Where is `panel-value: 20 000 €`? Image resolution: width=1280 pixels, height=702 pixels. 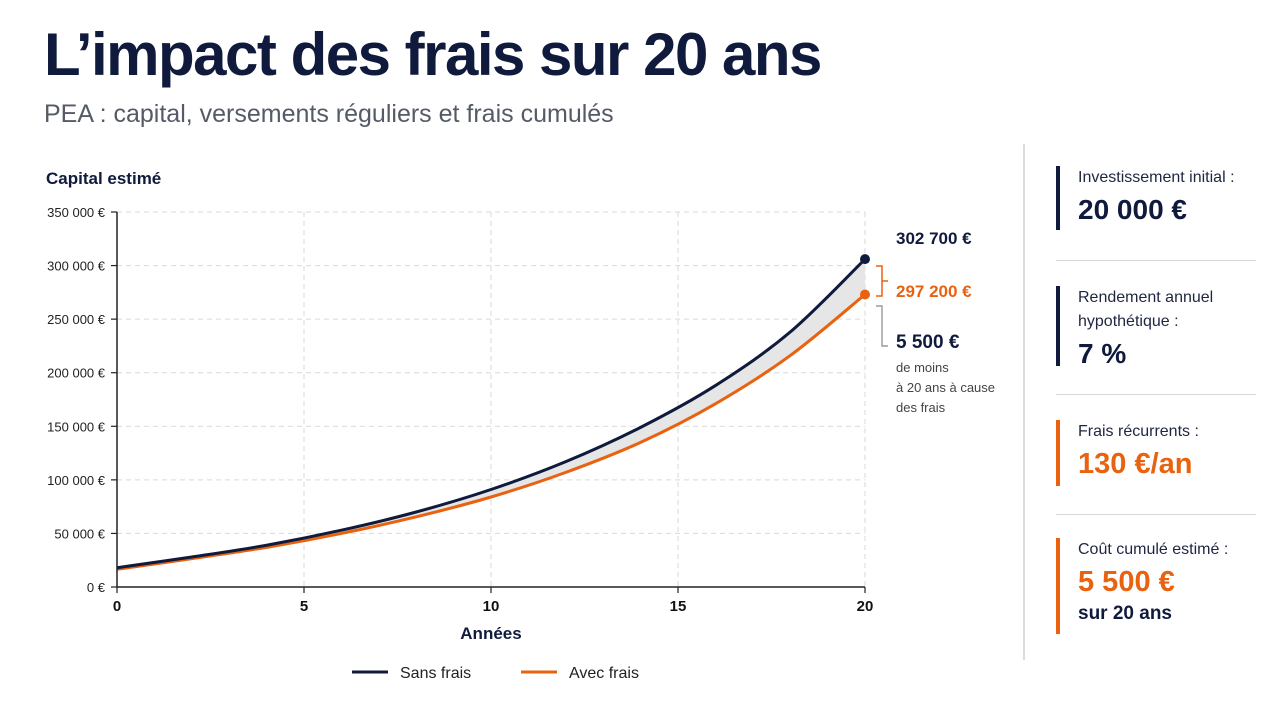 panel-value: 20 000 € is located at coordinates (1132, 209).